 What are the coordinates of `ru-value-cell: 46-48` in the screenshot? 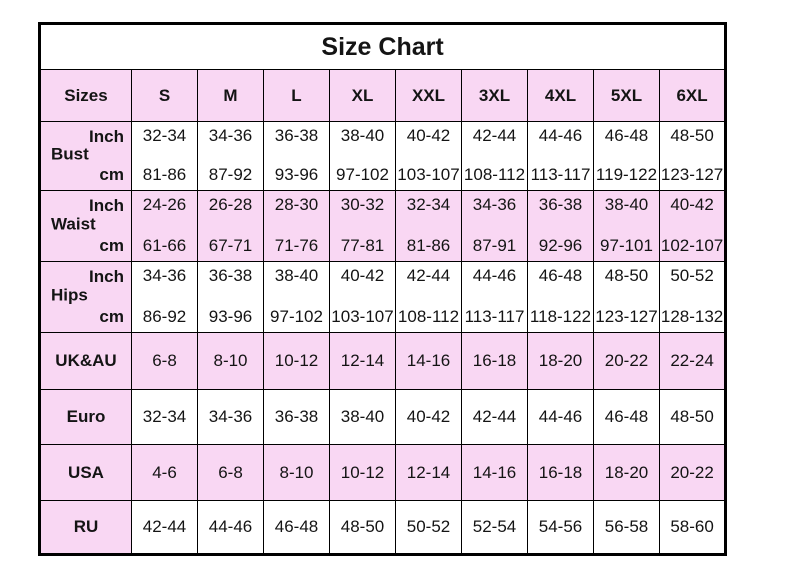 It's located at (296, 527).